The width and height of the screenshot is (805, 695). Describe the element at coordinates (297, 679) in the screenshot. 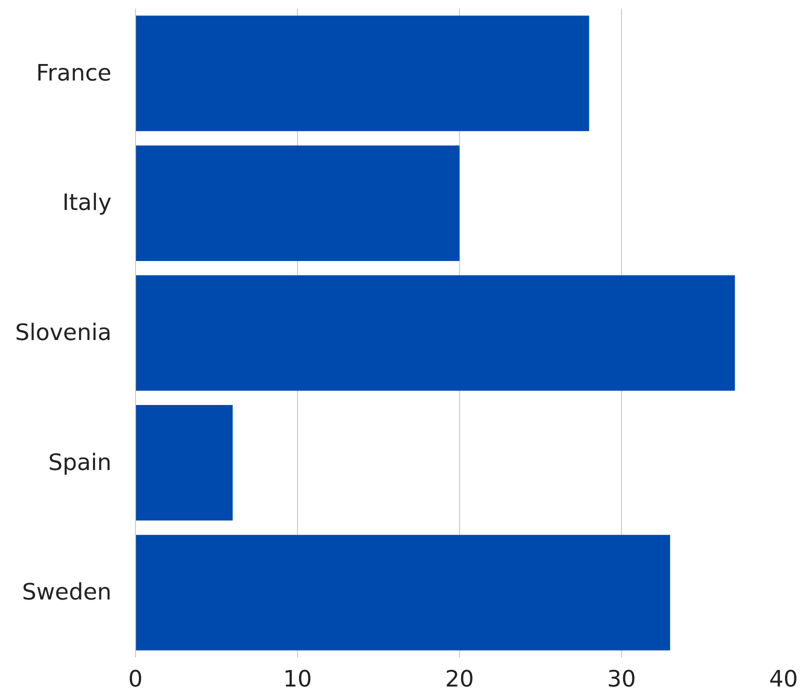

I see `x-tick-label: 10` at that location.